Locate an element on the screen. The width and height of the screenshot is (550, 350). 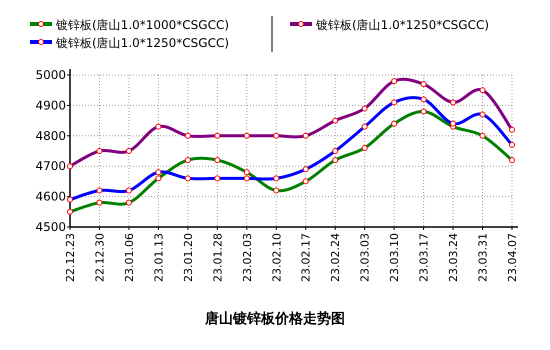
x-tick-label: 22.12.23 is located at coordinates (70, 257).